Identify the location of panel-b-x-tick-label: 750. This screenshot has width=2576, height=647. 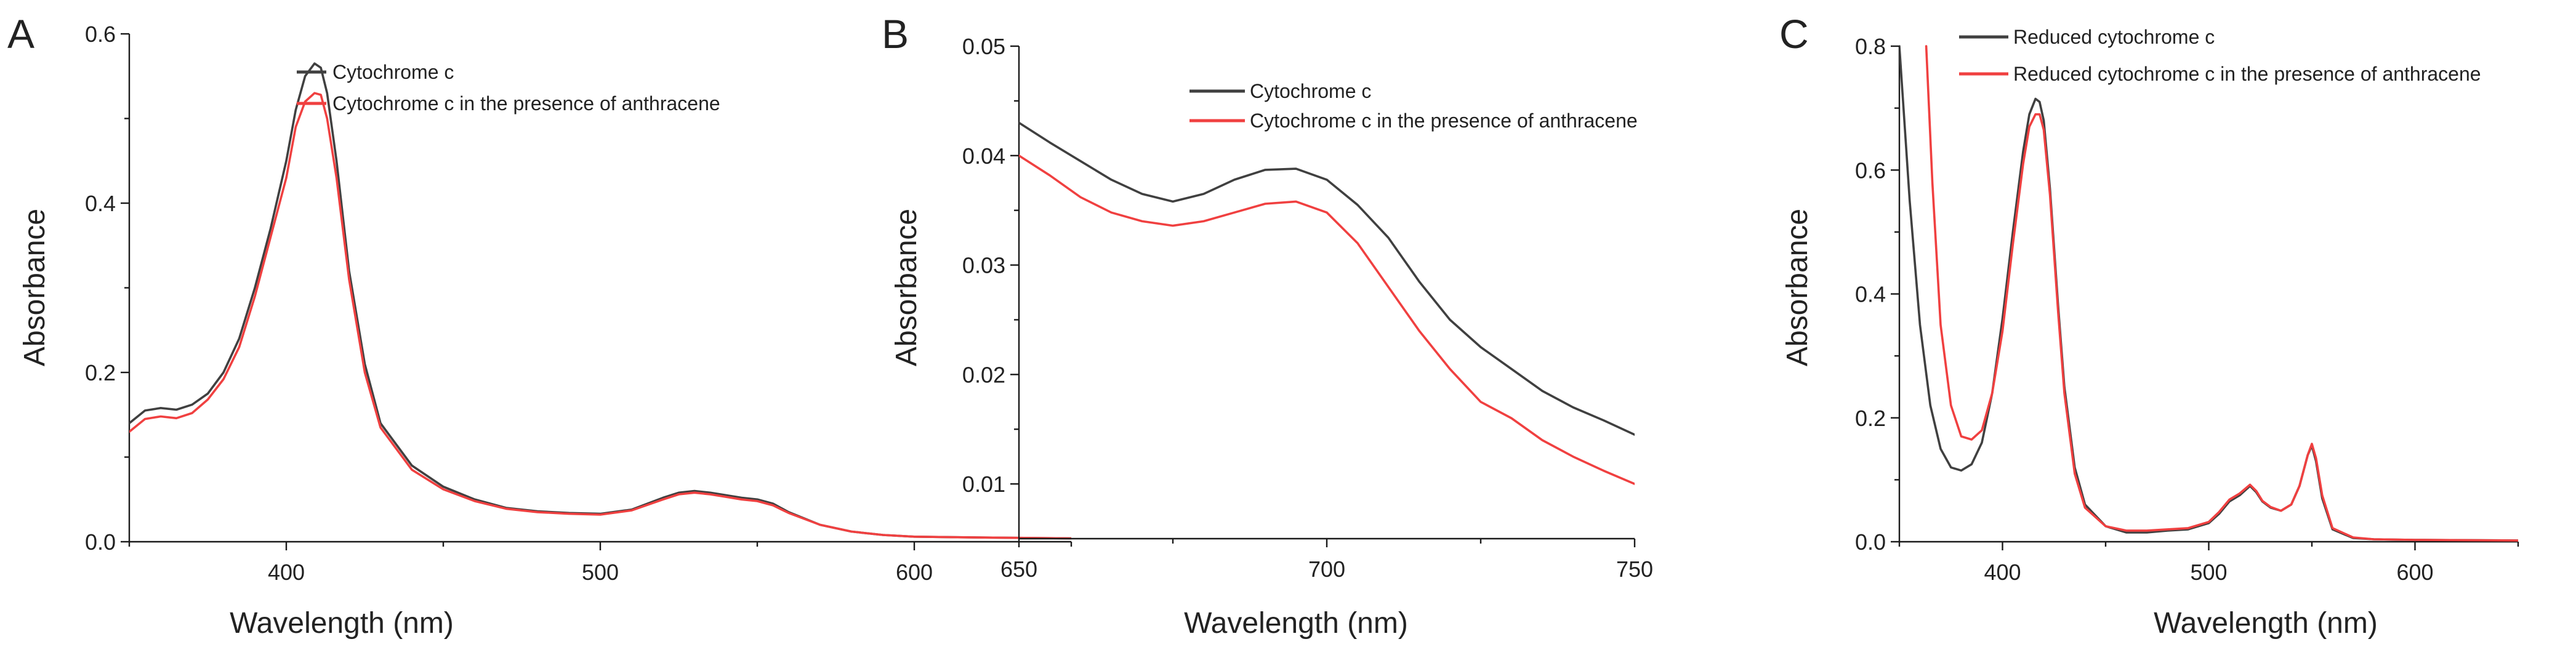
(1634, 569).